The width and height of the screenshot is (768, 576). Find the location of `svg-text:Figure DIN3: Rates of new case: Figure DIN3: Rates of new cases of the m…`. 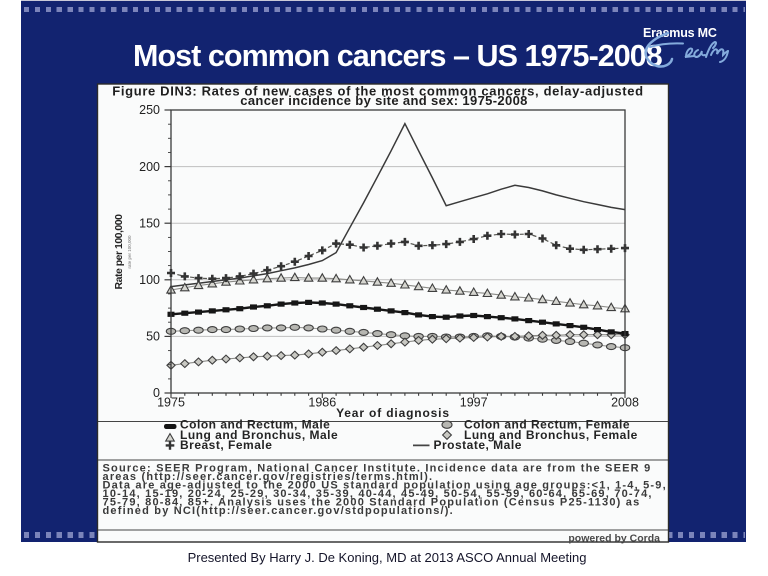

svg-text:Figure DIN3: Rates of new case: Figure DIN3: Rates of new cases of the m… is located at coordinates (377, 90).